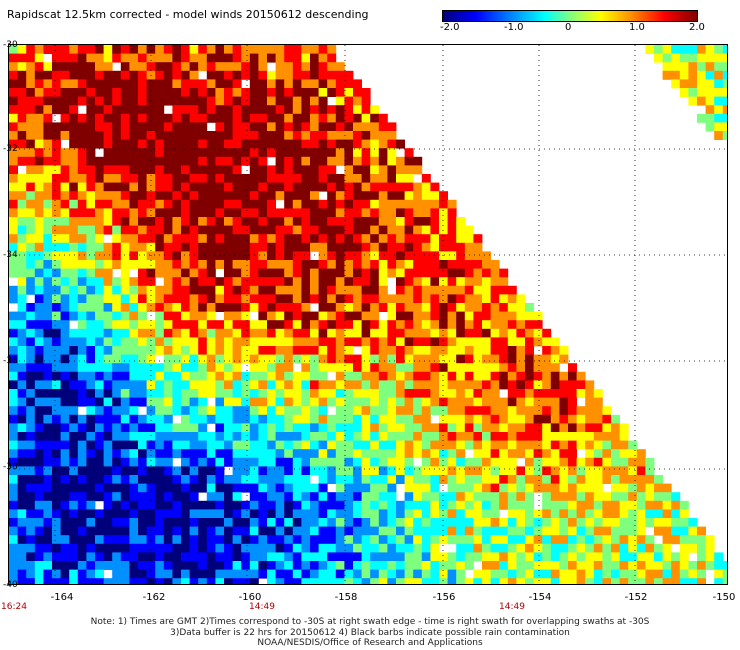 The image size is (740, 650). I want to click on colorbar, so click(570, 16).